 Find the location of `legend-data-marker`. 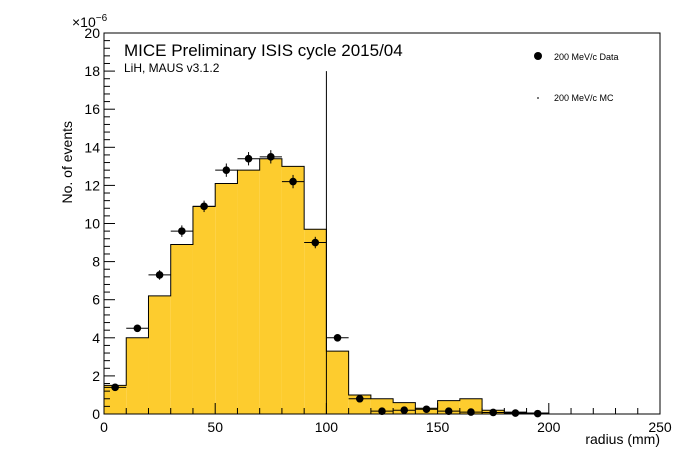

legend-data-marker is located at coordinates (538, 56).